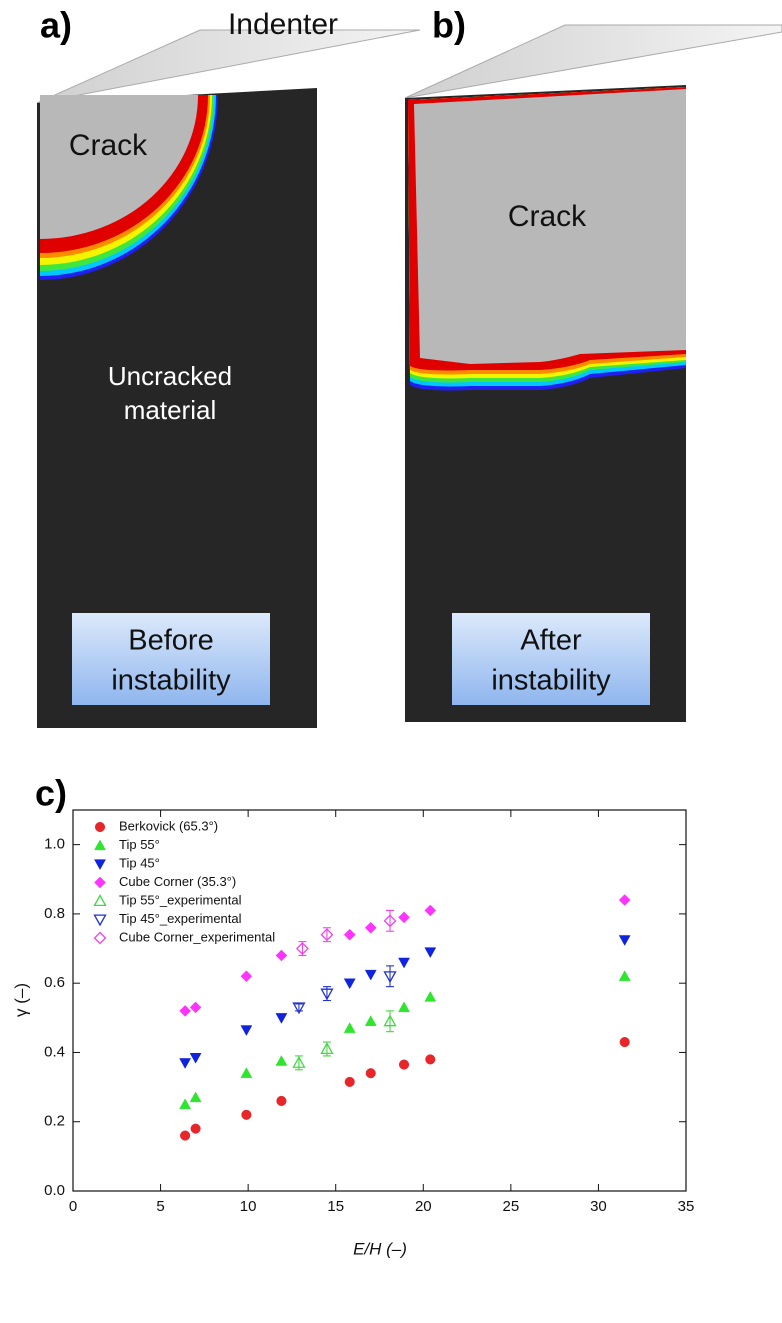 The height and width of the screenshot is (1323, 782). Describe the element at coordinates (197, 936) in the screenshot. I see `legend-label: Cube Corner_experimental` at that location.